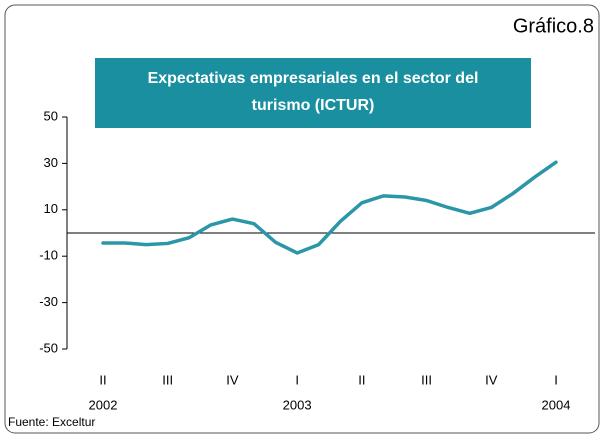  I want to click on chart-title: turismo (ICTUR), so click(313, 105).